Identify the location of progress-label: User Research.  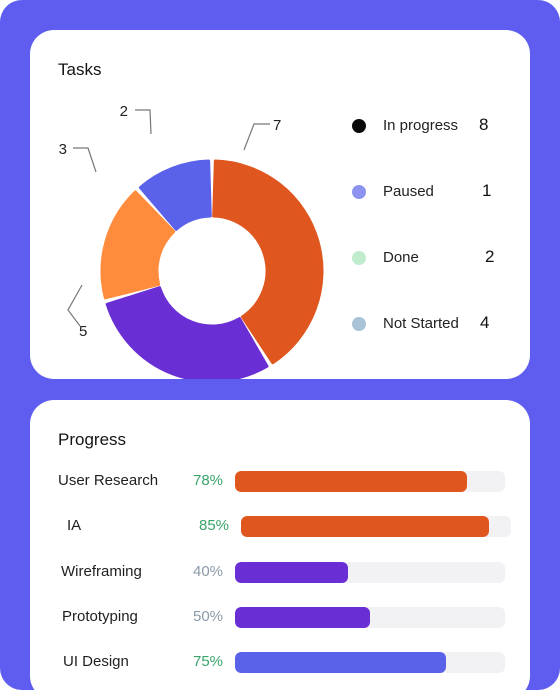
(108, 480).